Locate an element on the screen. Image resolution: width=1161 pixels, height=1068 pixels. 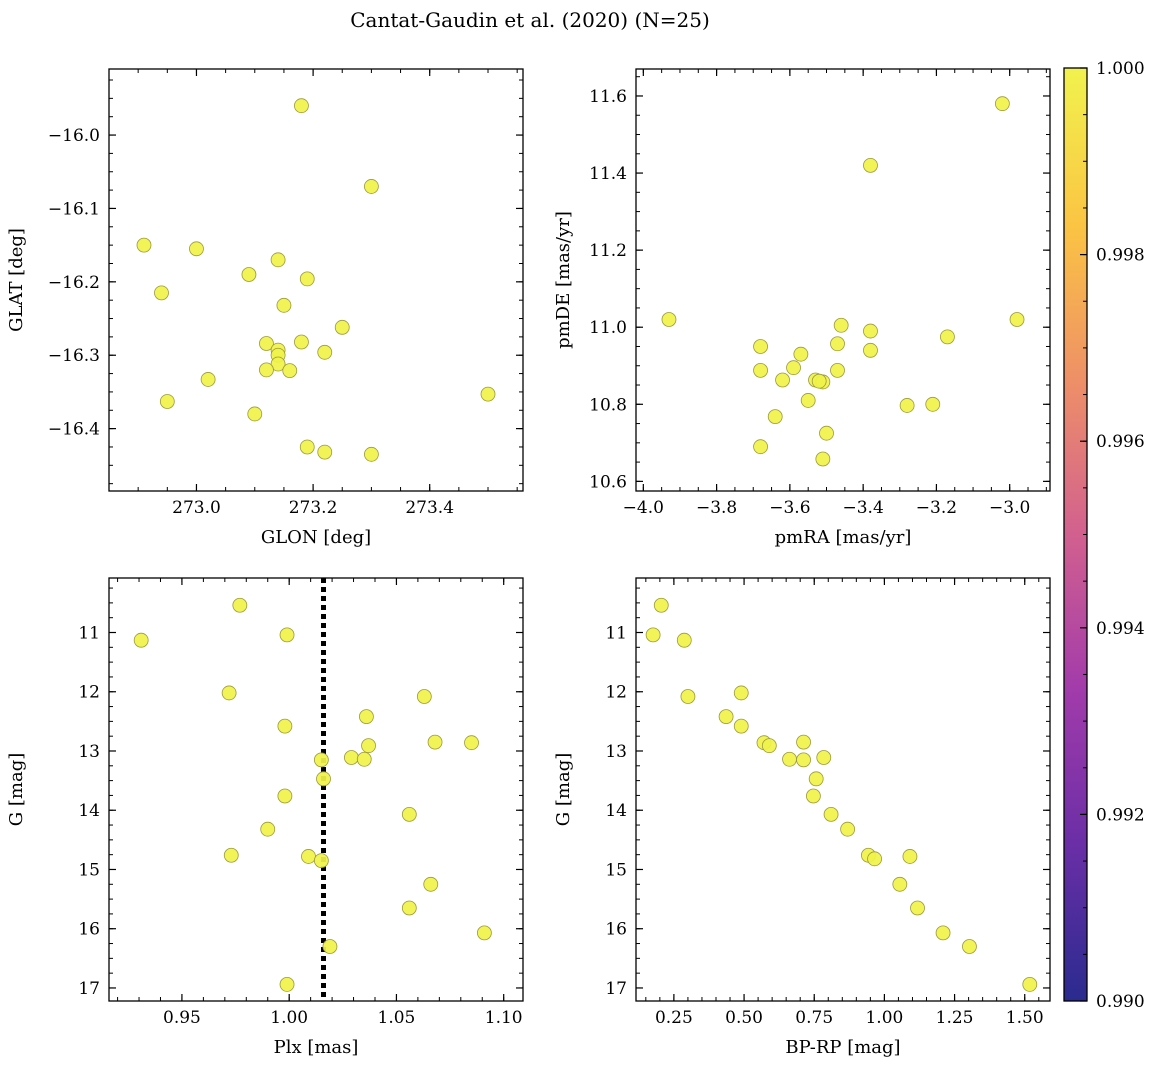
y-tick-label: 12 is located at coordinates (89, 693).